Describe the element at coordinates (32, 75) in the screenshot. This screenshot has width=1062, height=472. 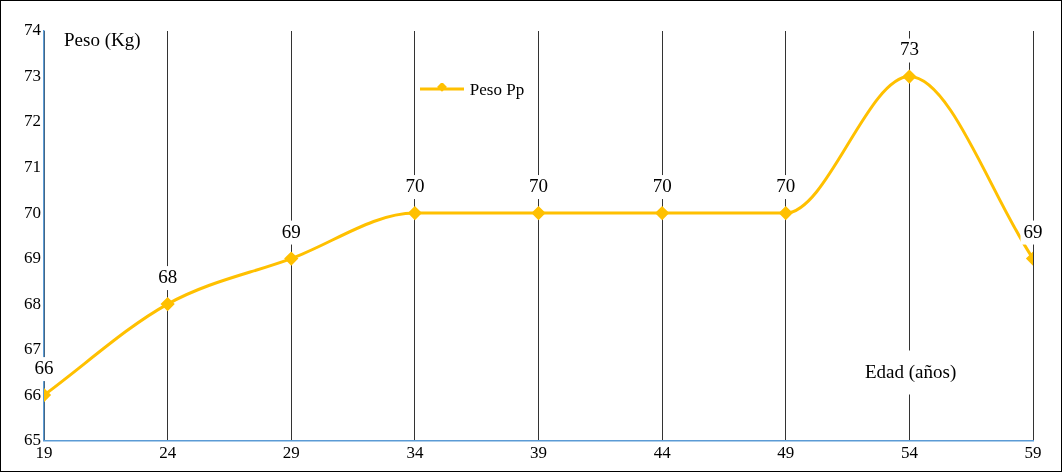
I see `y-tick-label: 73` at that location.